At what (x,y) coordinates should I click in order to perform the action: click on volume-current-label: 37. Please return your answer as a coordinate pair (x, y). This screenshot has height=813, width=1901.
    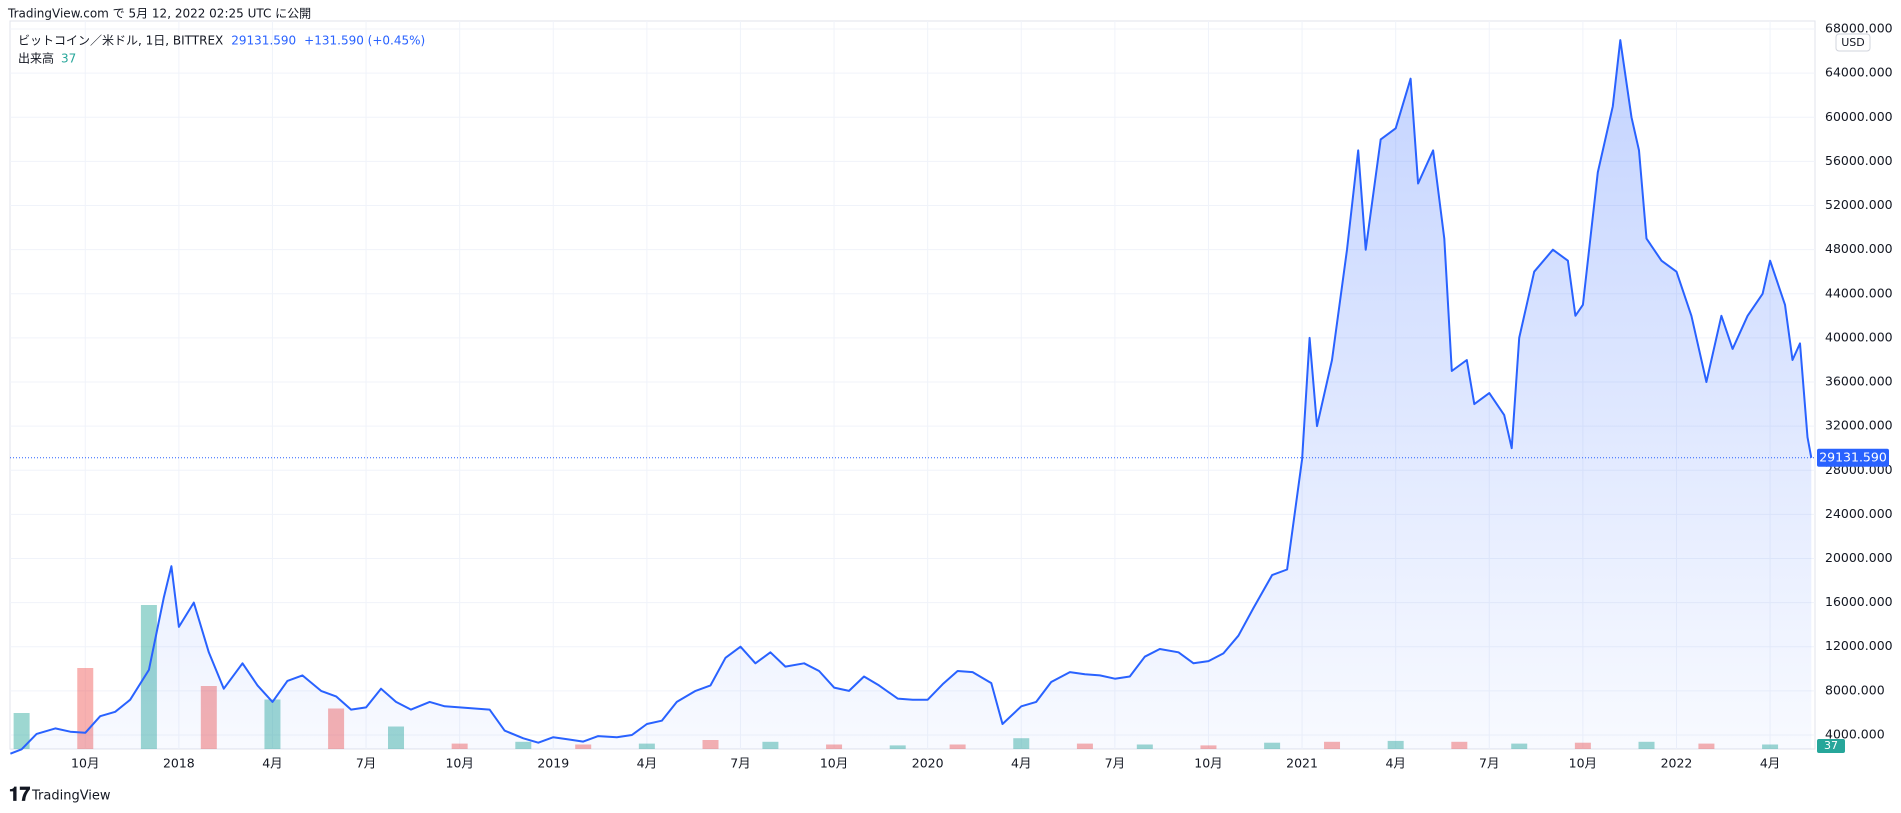
    Looking at the image, I should click on (1831, 745).